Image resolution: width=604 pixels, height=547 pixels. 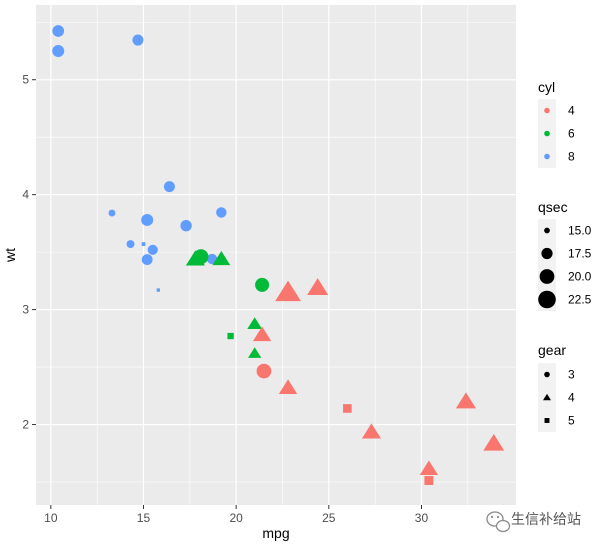 I want to click on legend-cyl: cyl 4 6 8, so click(x=556, y=123).